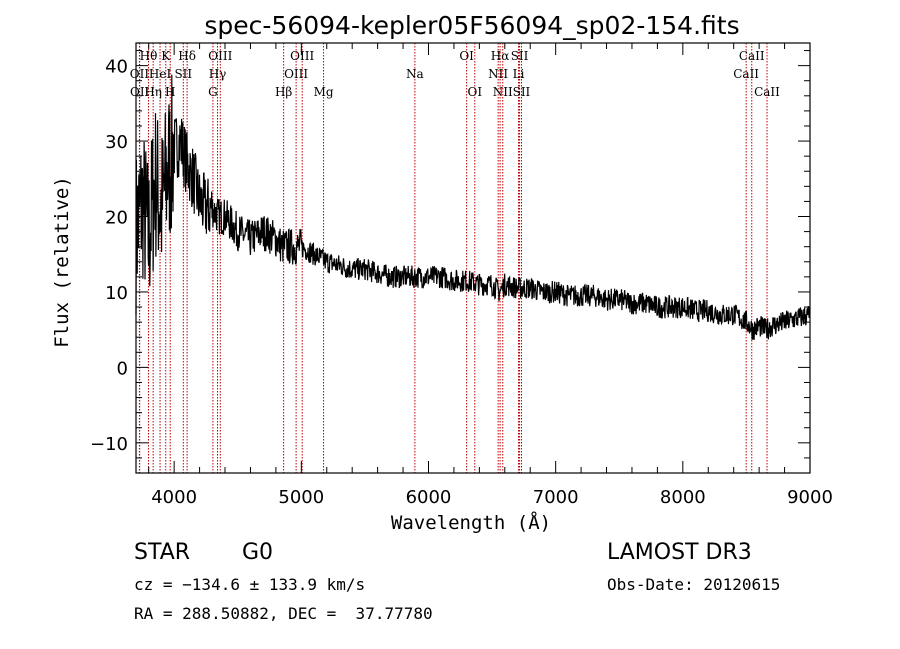 The width and height of the screenshot is (900, 649). I want to click on x-tick-label: 4000, so click(174, 497).